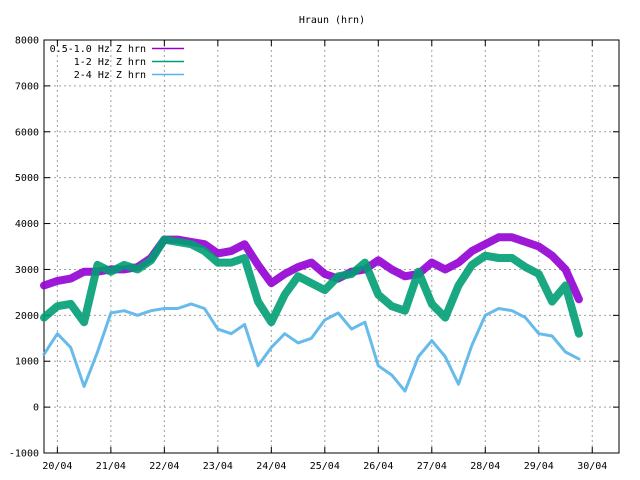  What do you see at coordinates (27, 86) in the screenshot?
I see `y-tick-label: 7000` at bounding box center [27, 86].